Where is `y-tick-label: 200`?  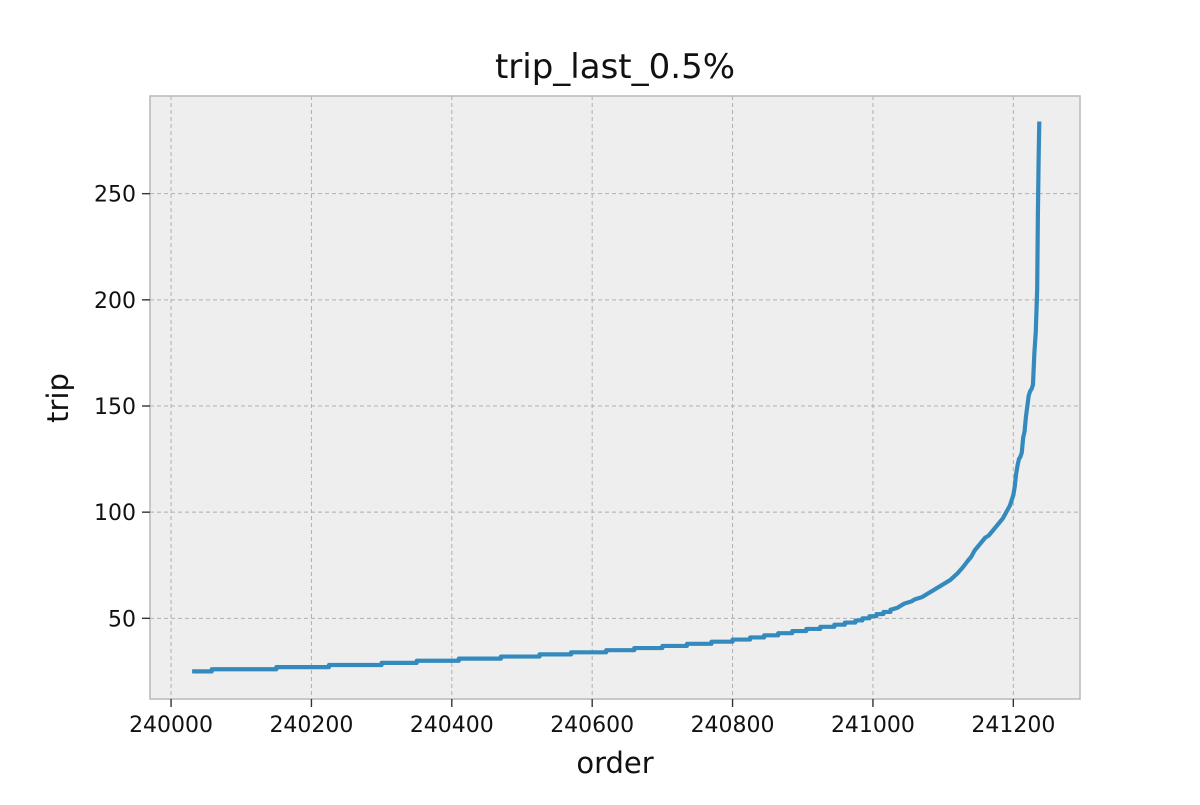 y-tick-label: 200 is located at coordinates (115, 301).